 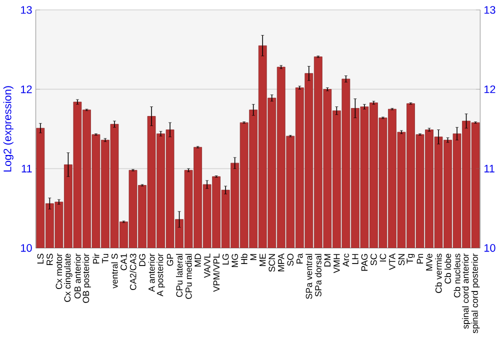 What do you see at coordinates (197, 260) in the screenshot?
I see `x-tick-label: MD` at bounding box center [197, 260].